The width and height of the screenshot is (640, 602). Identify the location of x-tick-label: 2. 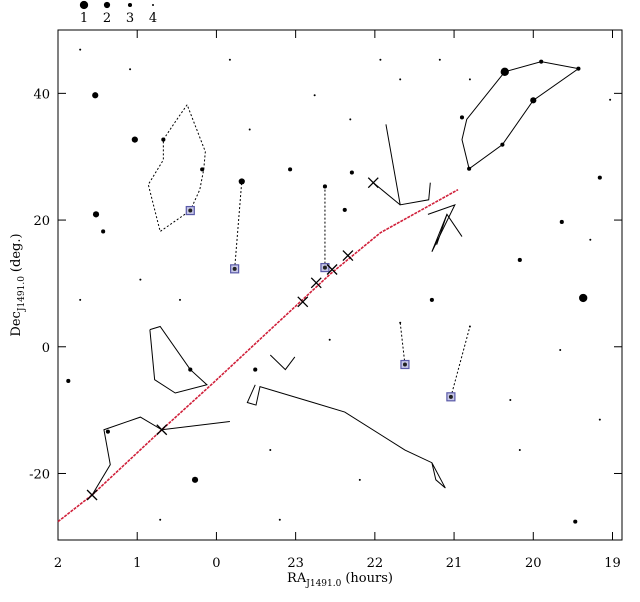
(58, 563).